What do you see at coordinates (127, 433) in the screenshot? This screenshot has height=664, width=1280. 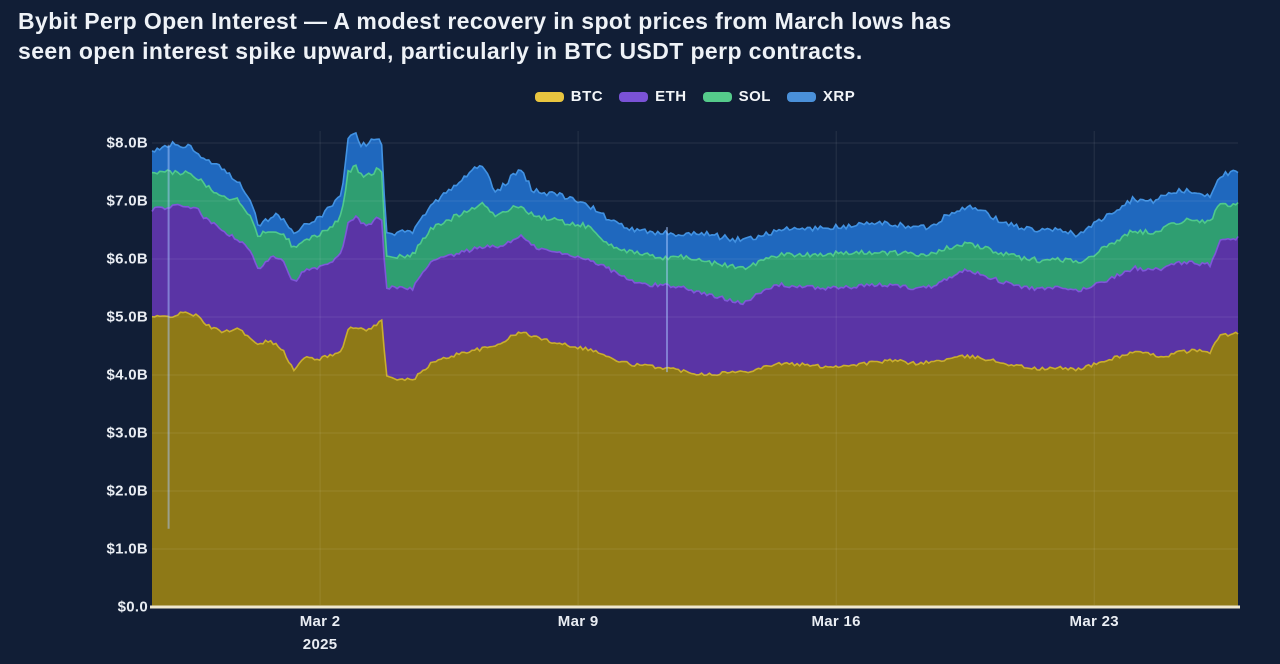 I see `y-tick-label: $3.0B` at bounding box center [127, 433].